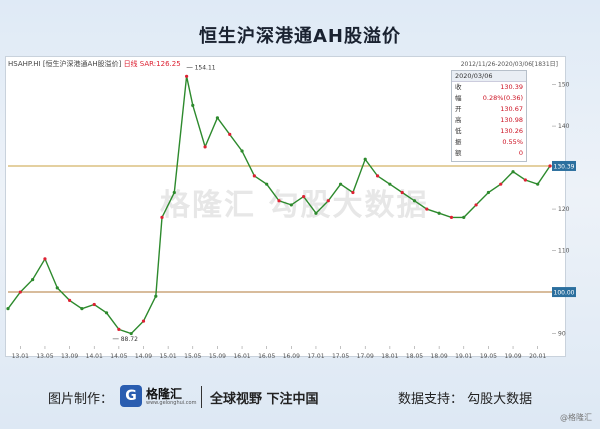 This screenshot has width=600, height=429. I want to click on annotation-label: 154.11, so click(205, 68).